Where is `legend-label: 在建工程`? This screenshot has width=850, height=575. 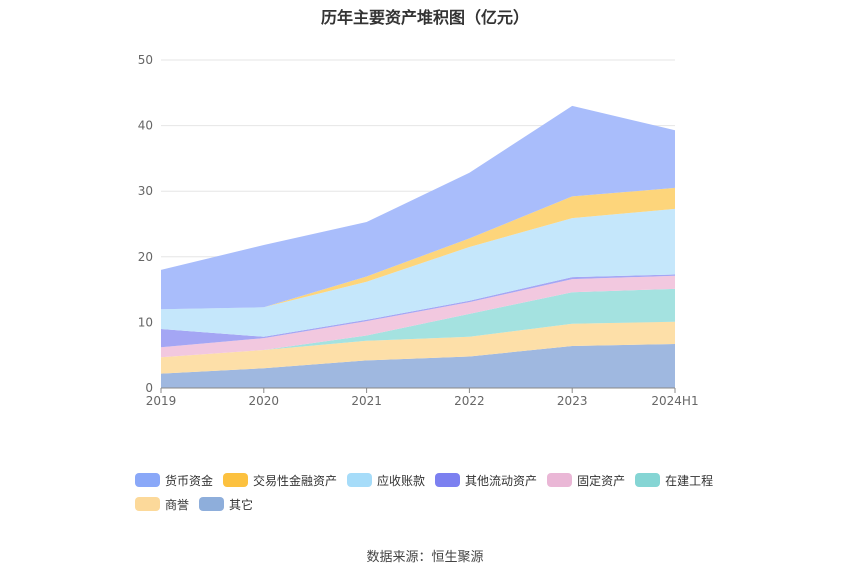 legend-label: 在建工程 is located at coordinates (689, 480).